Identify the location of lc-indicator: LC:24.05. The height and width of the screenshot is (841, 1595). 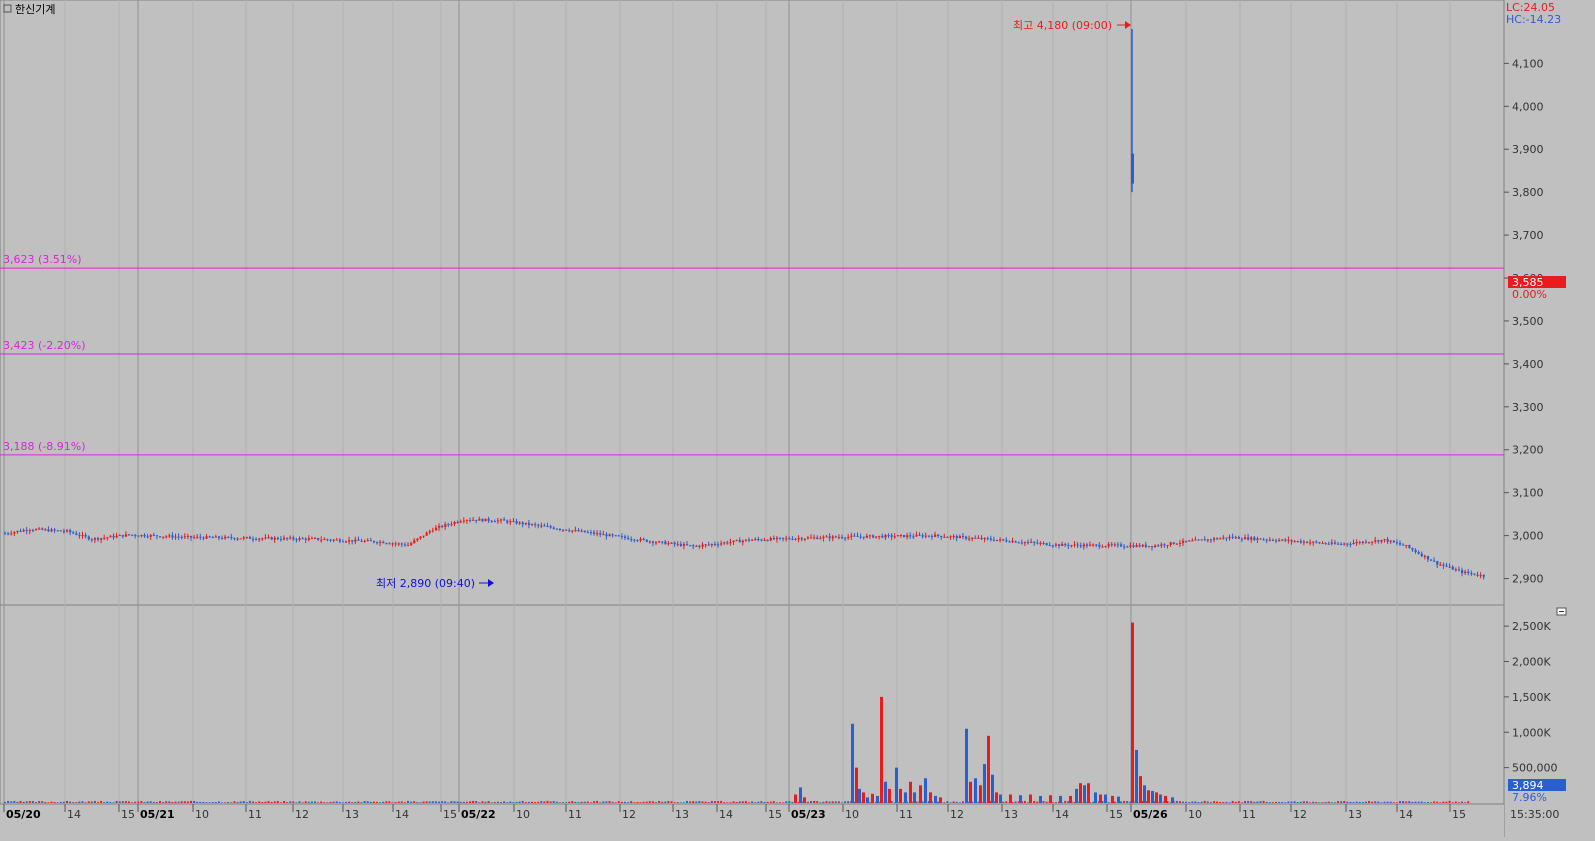
(1530, 7).